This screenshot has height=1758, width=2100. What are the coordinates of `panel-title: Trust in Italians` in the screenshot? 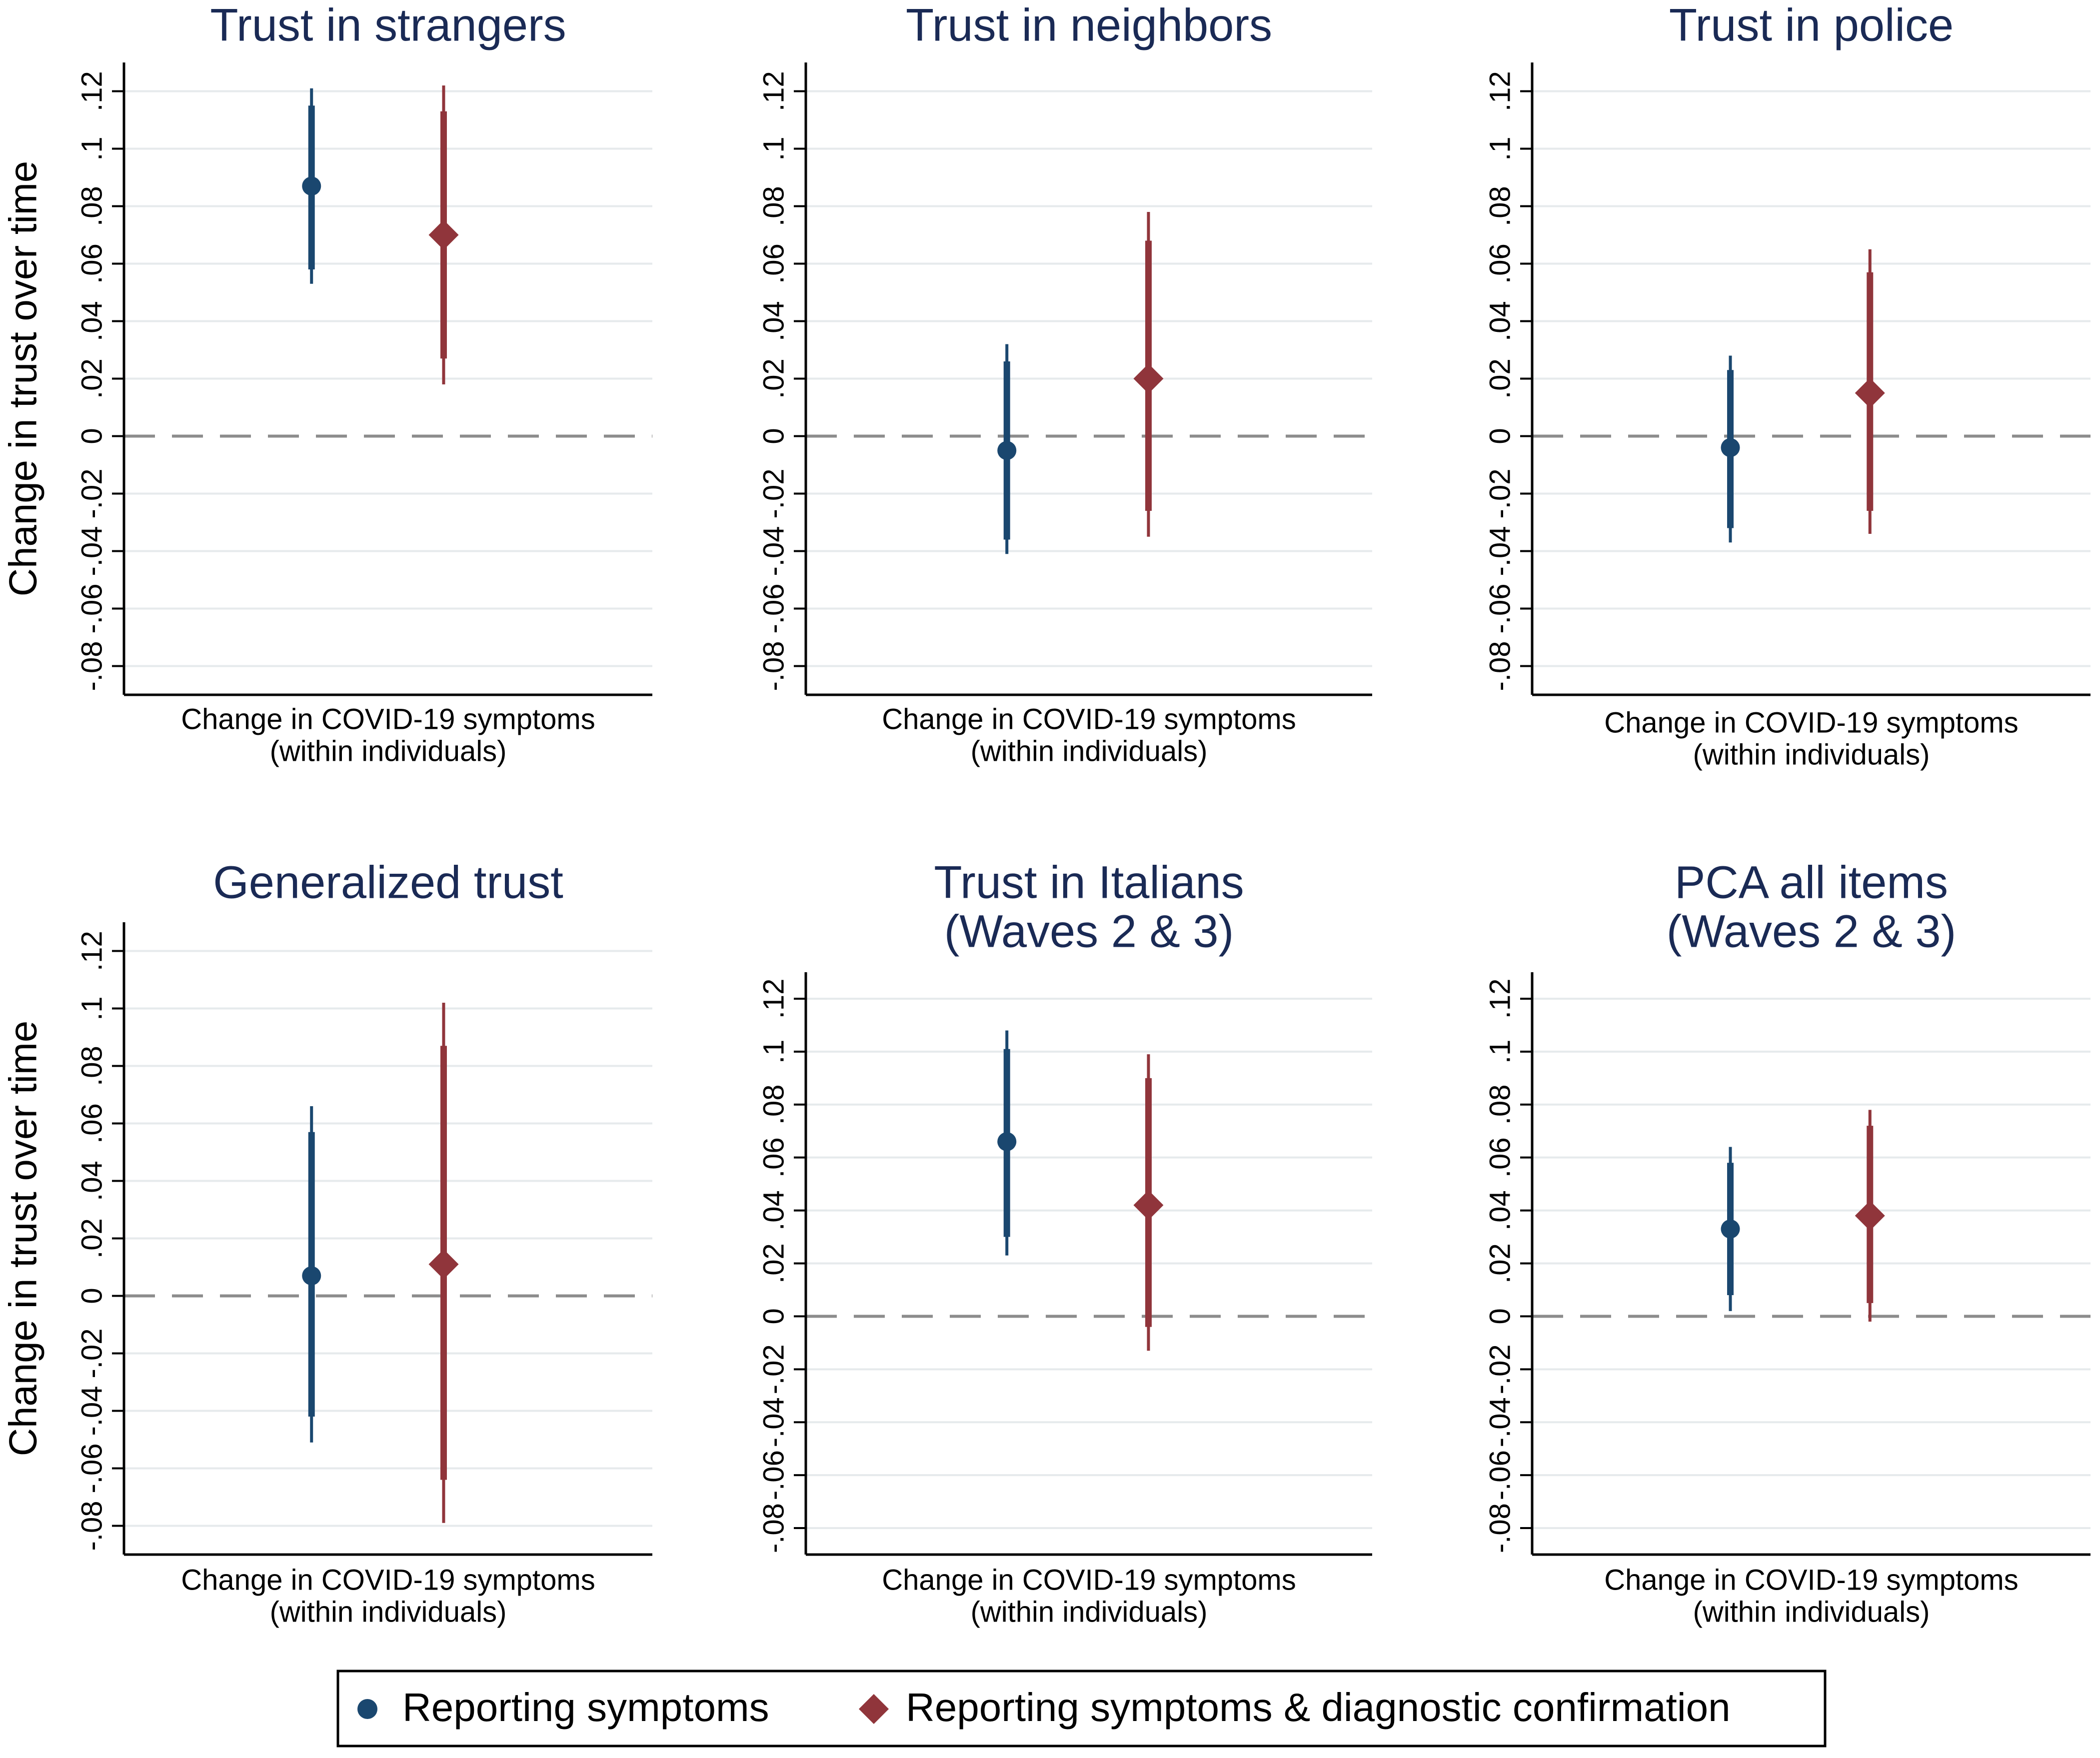 It's located at (1089, 883).